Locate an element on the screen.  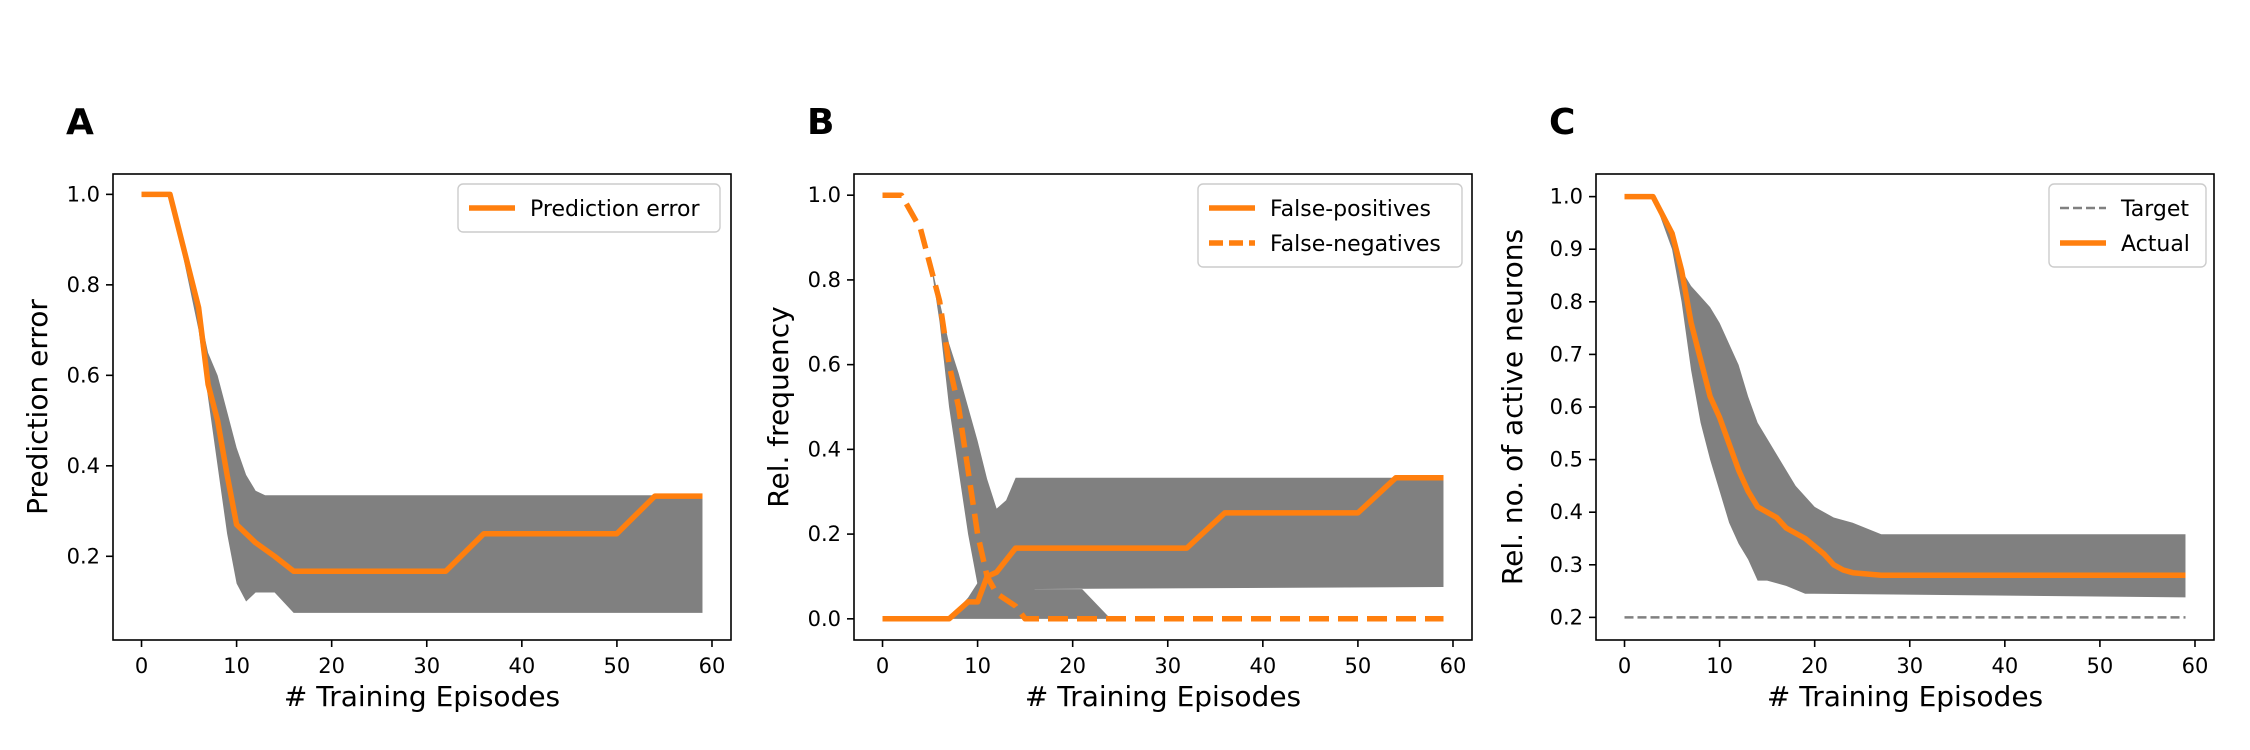
panel-letter: B is located at coordinates (820, 122).